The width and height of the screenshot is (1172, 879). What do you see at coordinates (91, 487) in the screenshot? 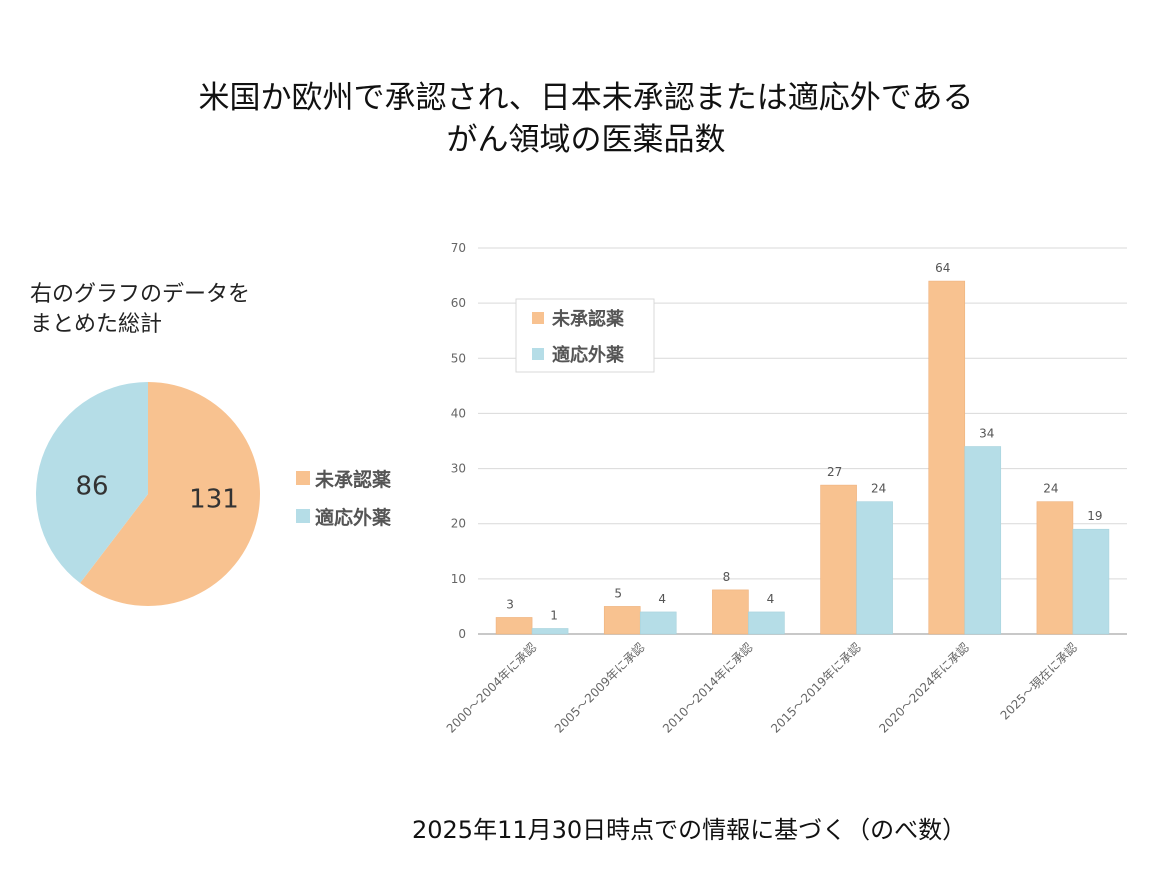
I see `pie-data-label: 86` at bounding box center [91, 487].